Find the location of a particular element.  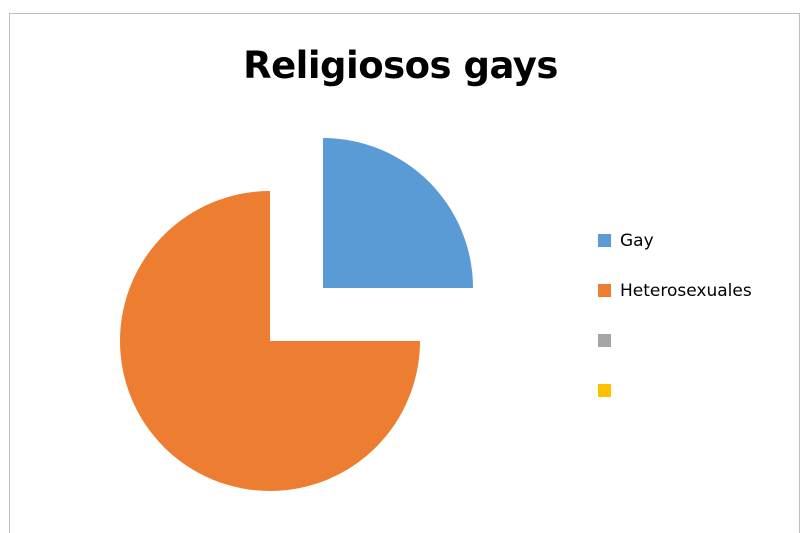

pie-slice-gay is located at coordinates (398, 213).